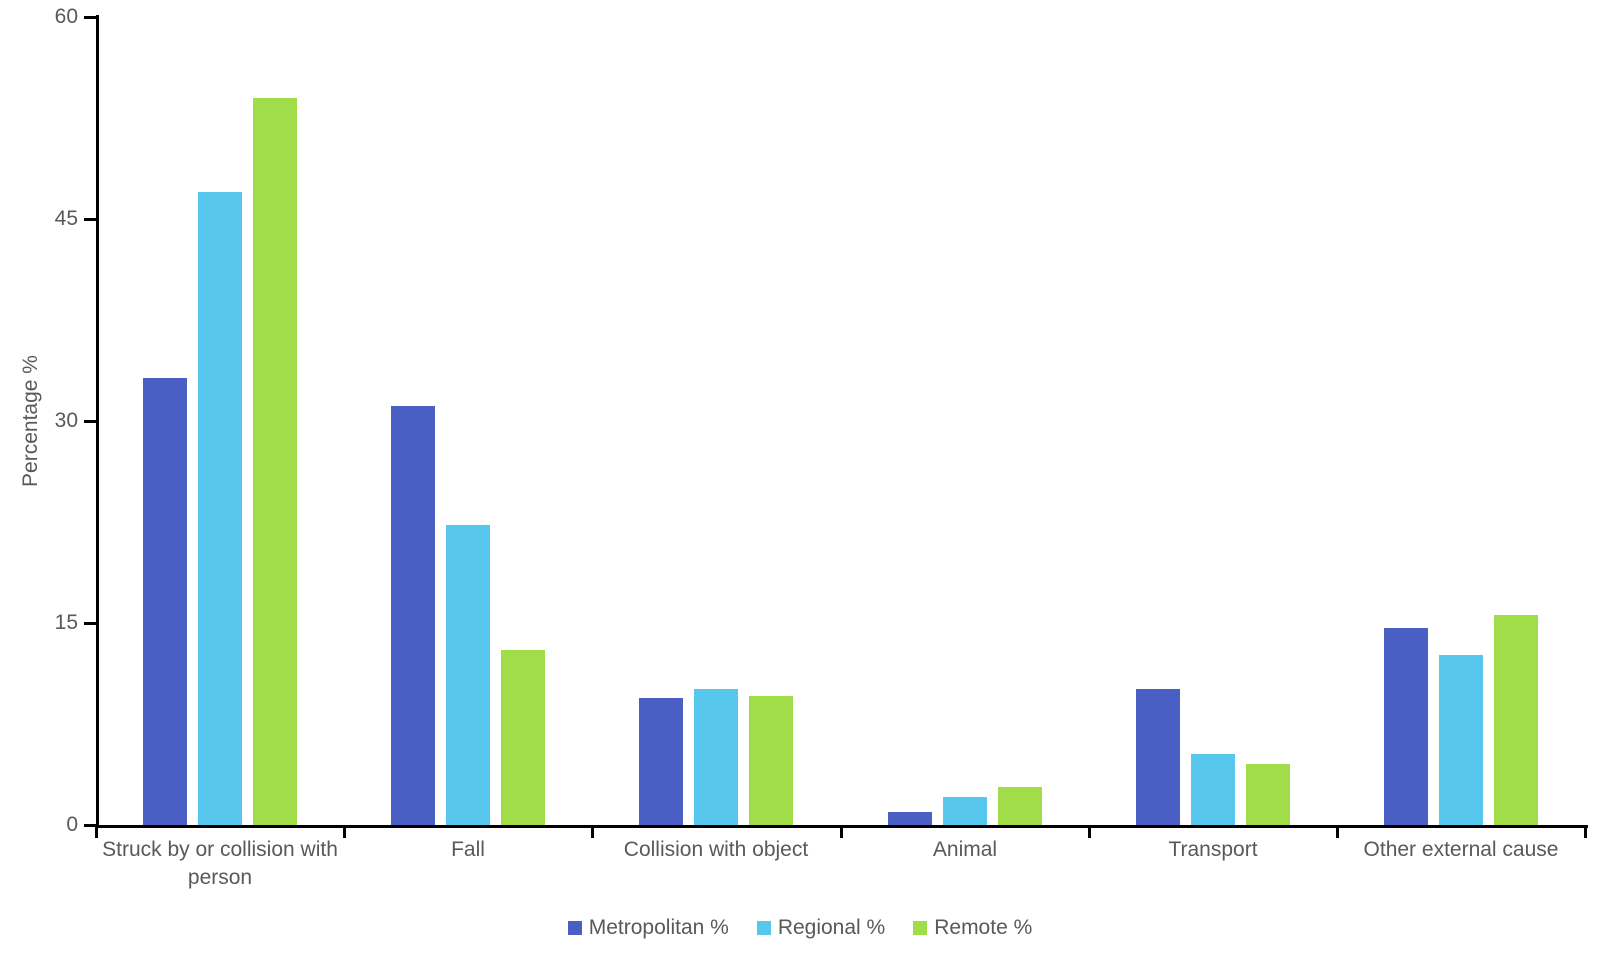 This screenshot has height=955, width=1600. Describe the element at coordinates (97, 421) in the screenshot. I see `y-axis-line` at that location.